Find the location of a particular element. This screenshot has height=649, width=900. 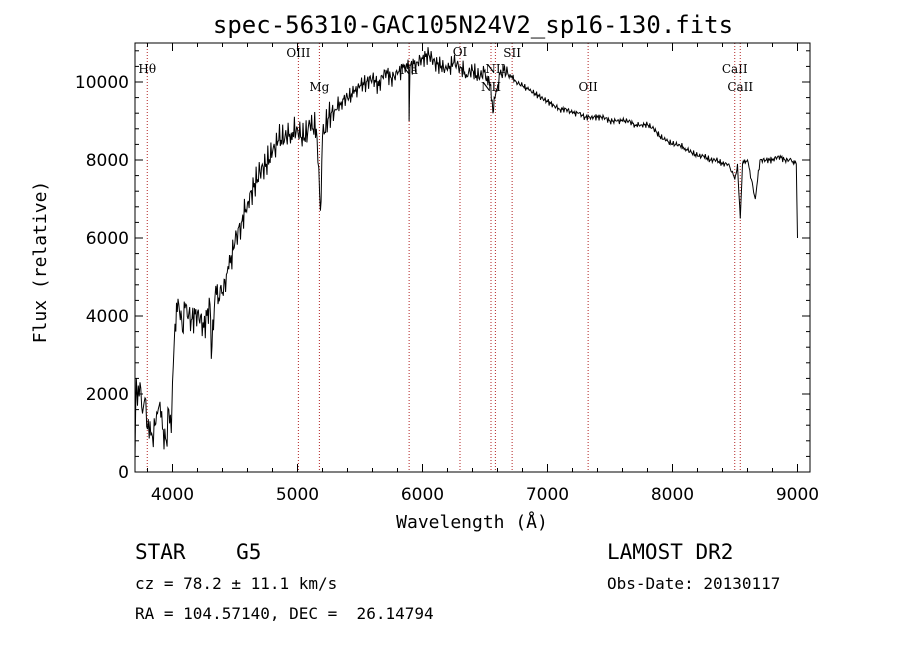

y-tick-label: 0 is located at coordinates (123, 473).